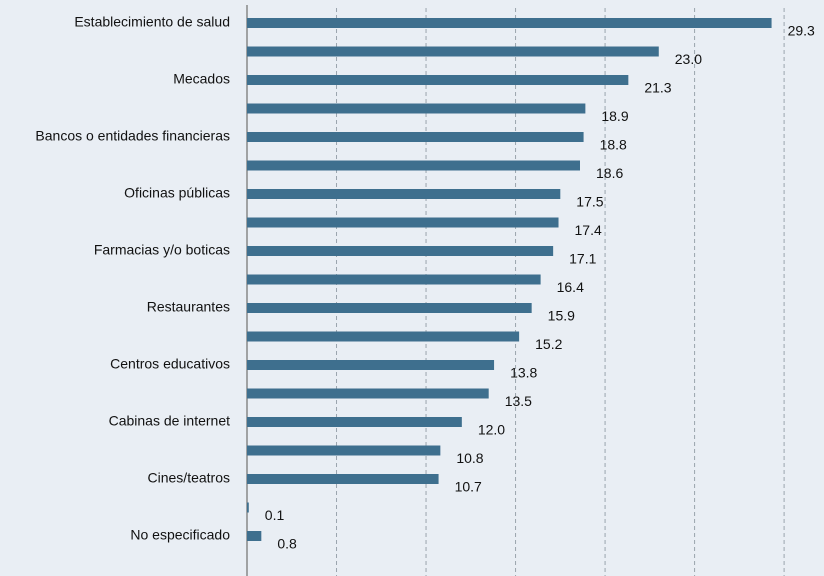 The width and height of the screenshot is (824, 576). I want to click on value-label: 0.1, so click(275, 515).